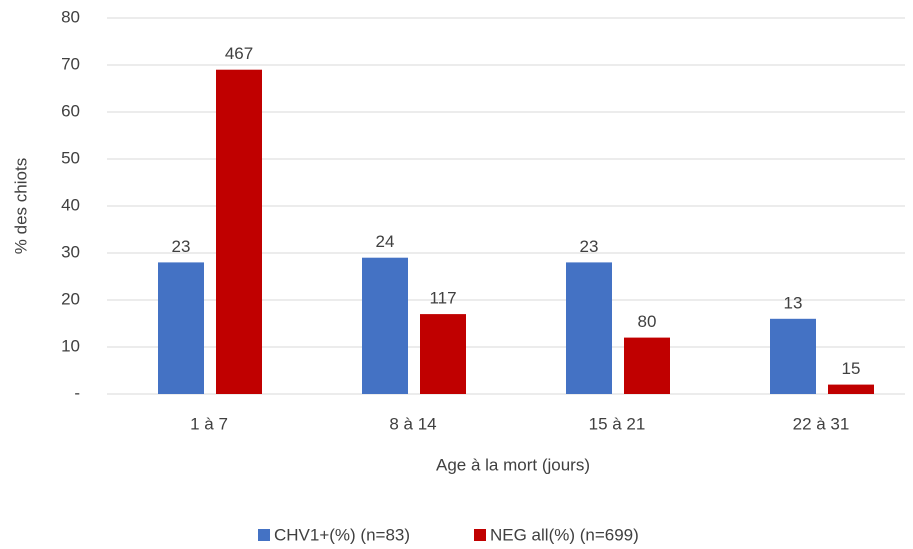  Describe the element at coordinates (821, 423) in the screenshot. I see `x-tick-label: 22 à 31` at that location.